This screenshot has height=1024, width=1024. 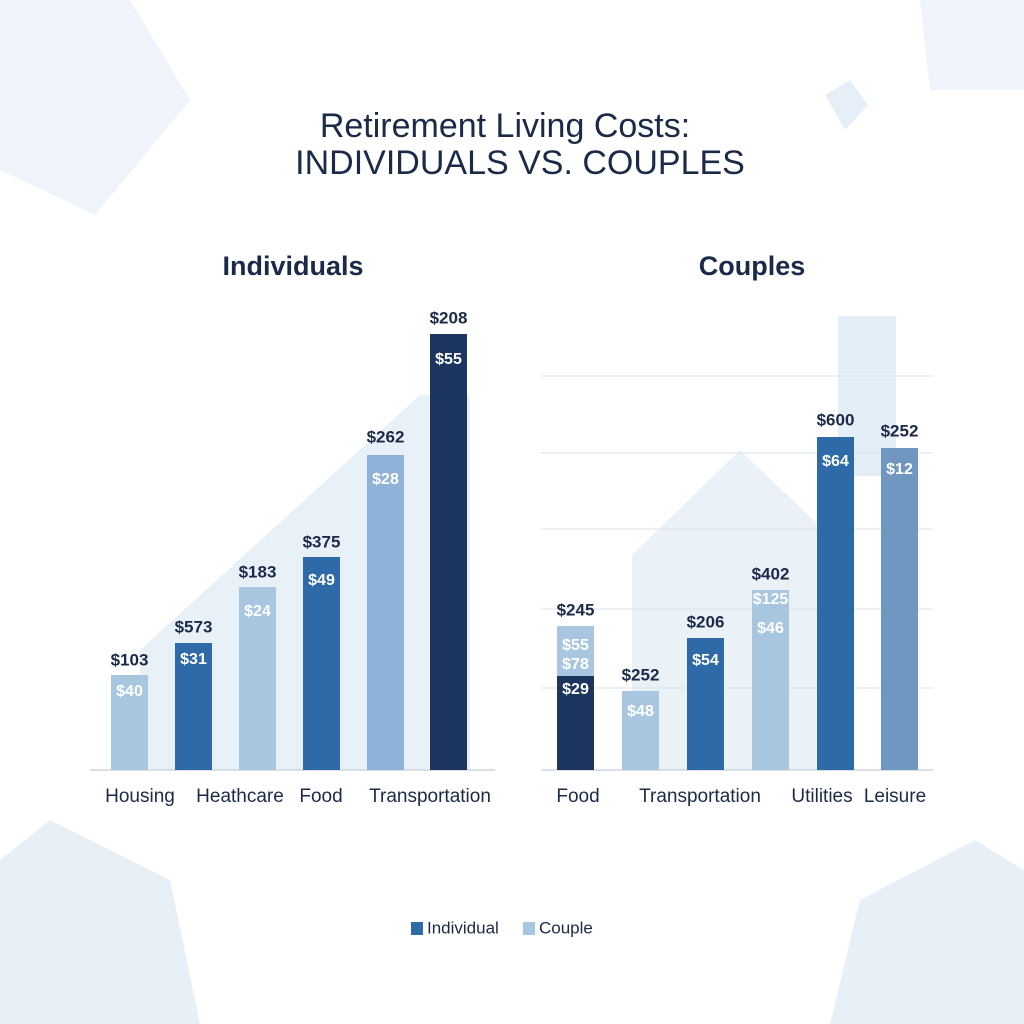 What do you see at coordinates (576, 609) in the screenshot?
I see `bar-top-label: $245` at bounding box center [576, 609].